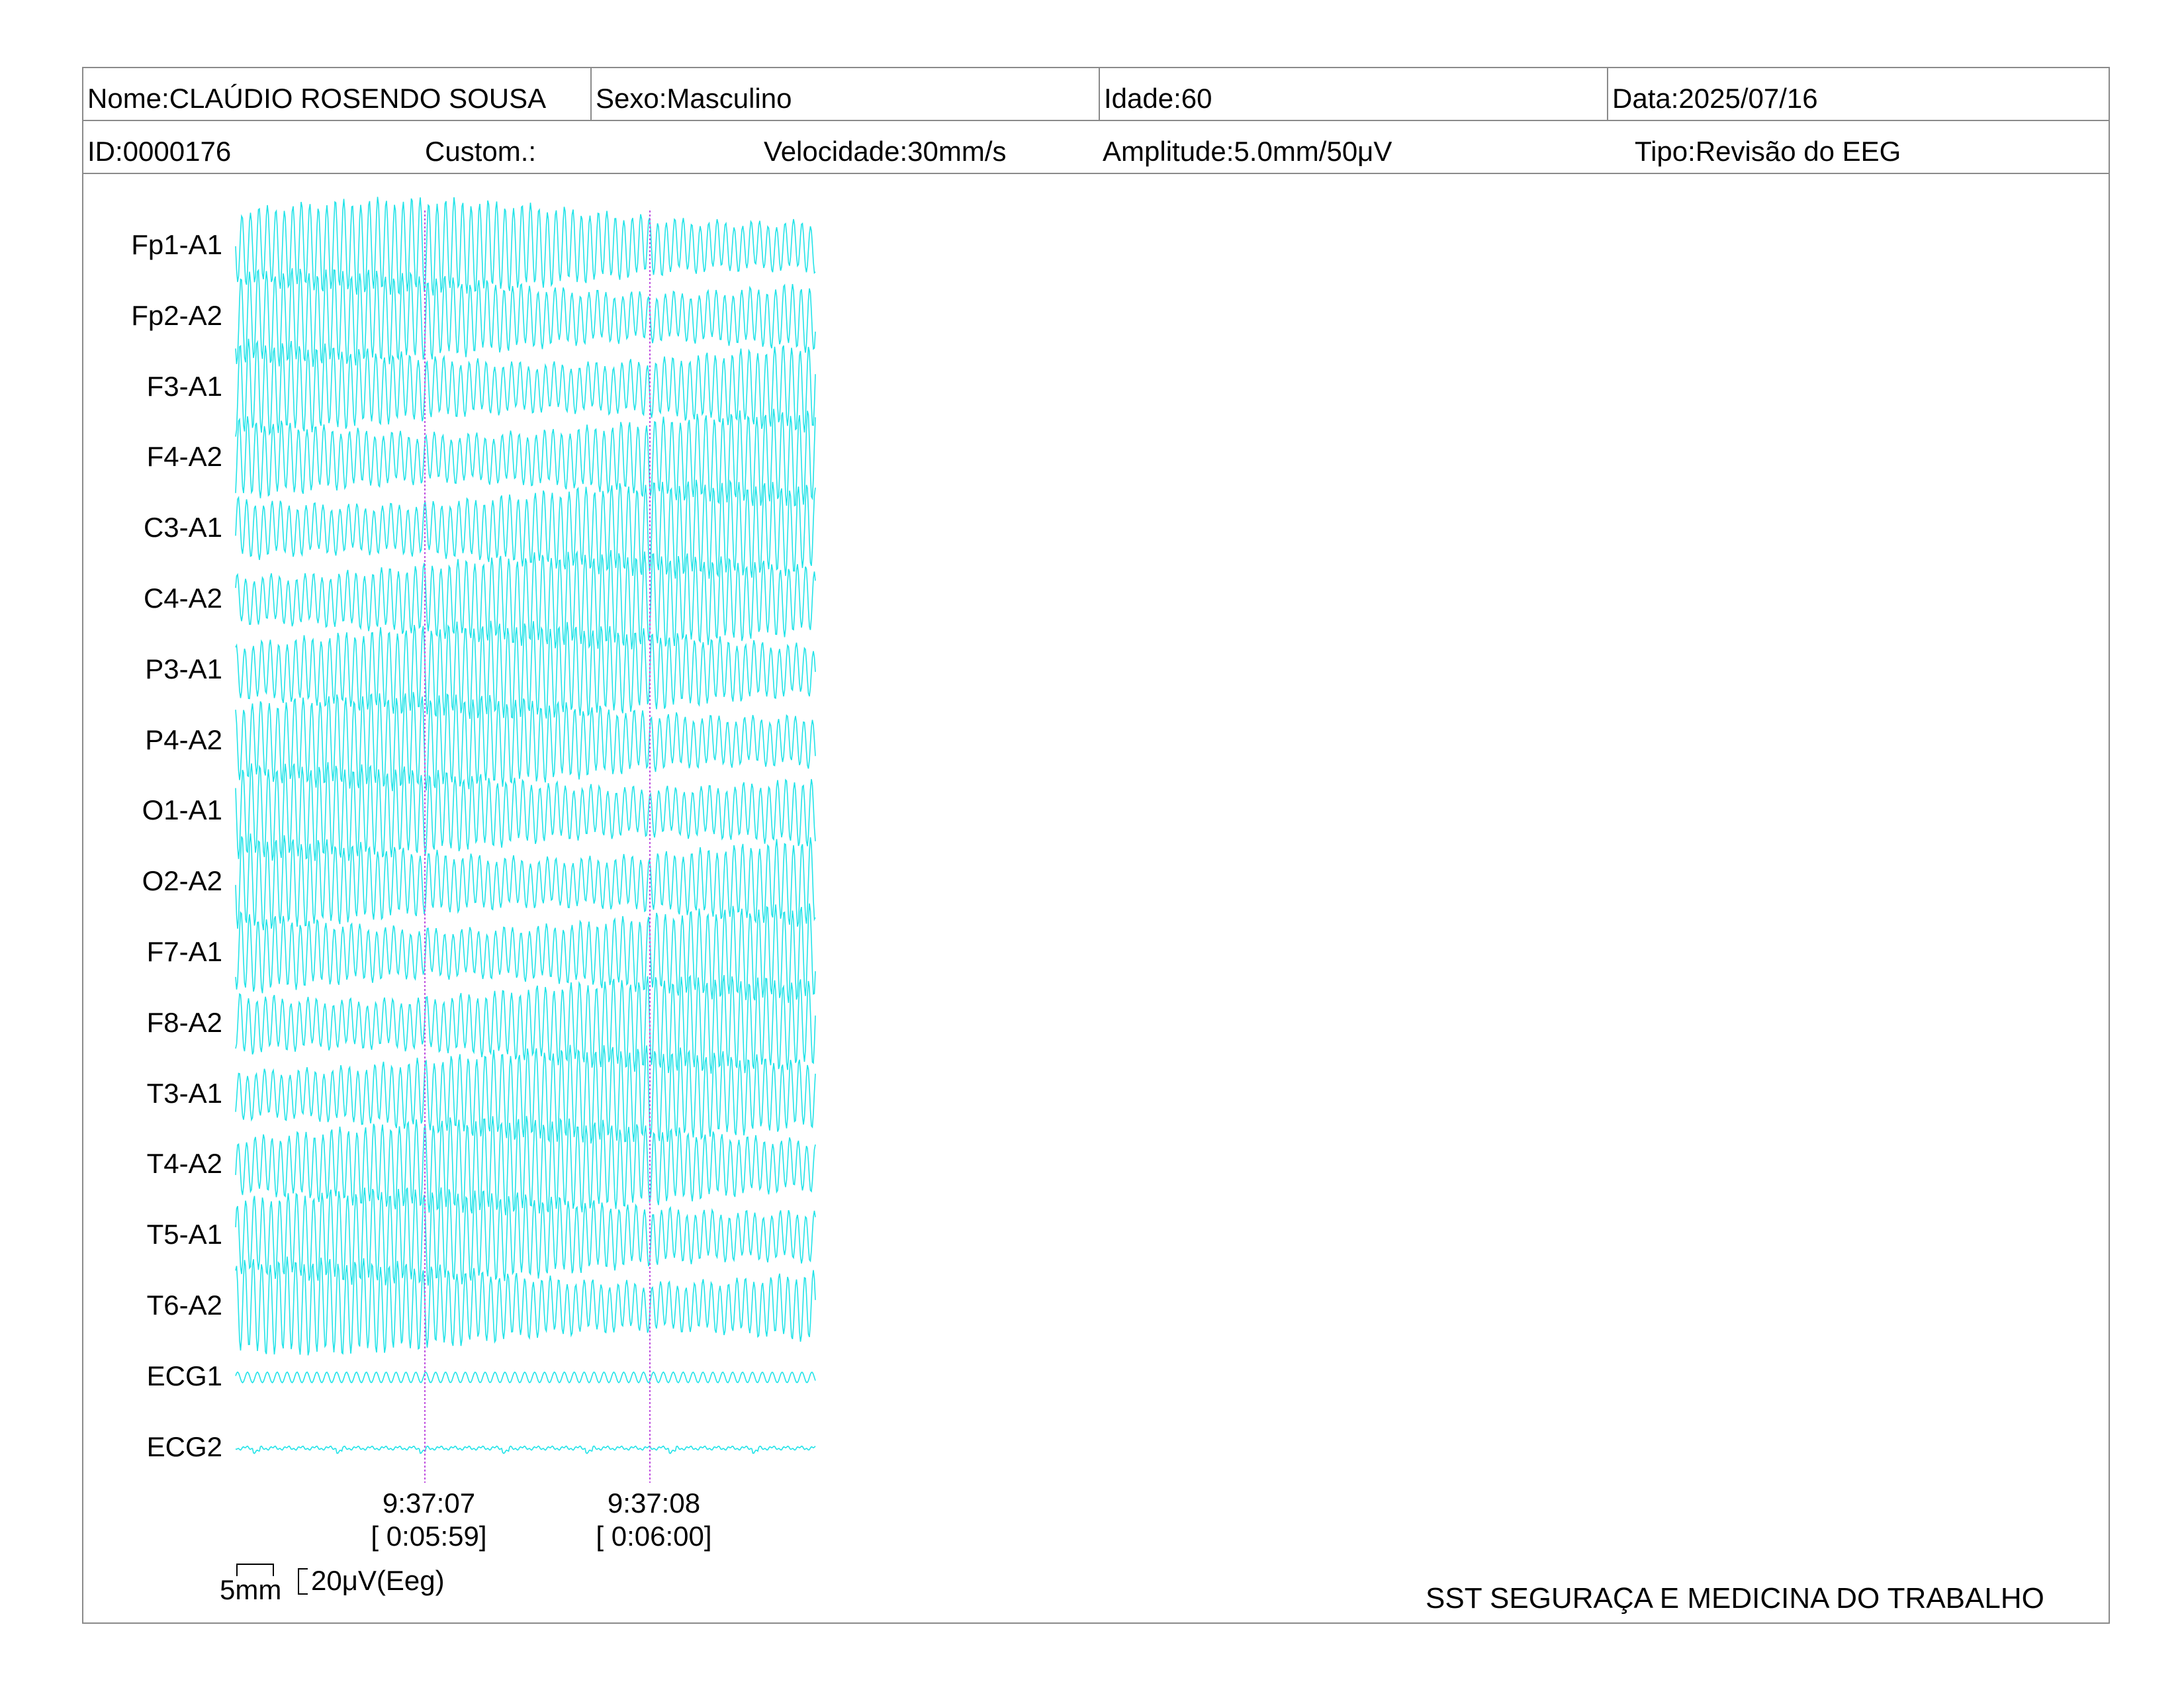  What do you see at coordinates (525, 1306) in the screenshot?
I see `eeg-trace-t6-a2` at bounding box center [525, 1306].